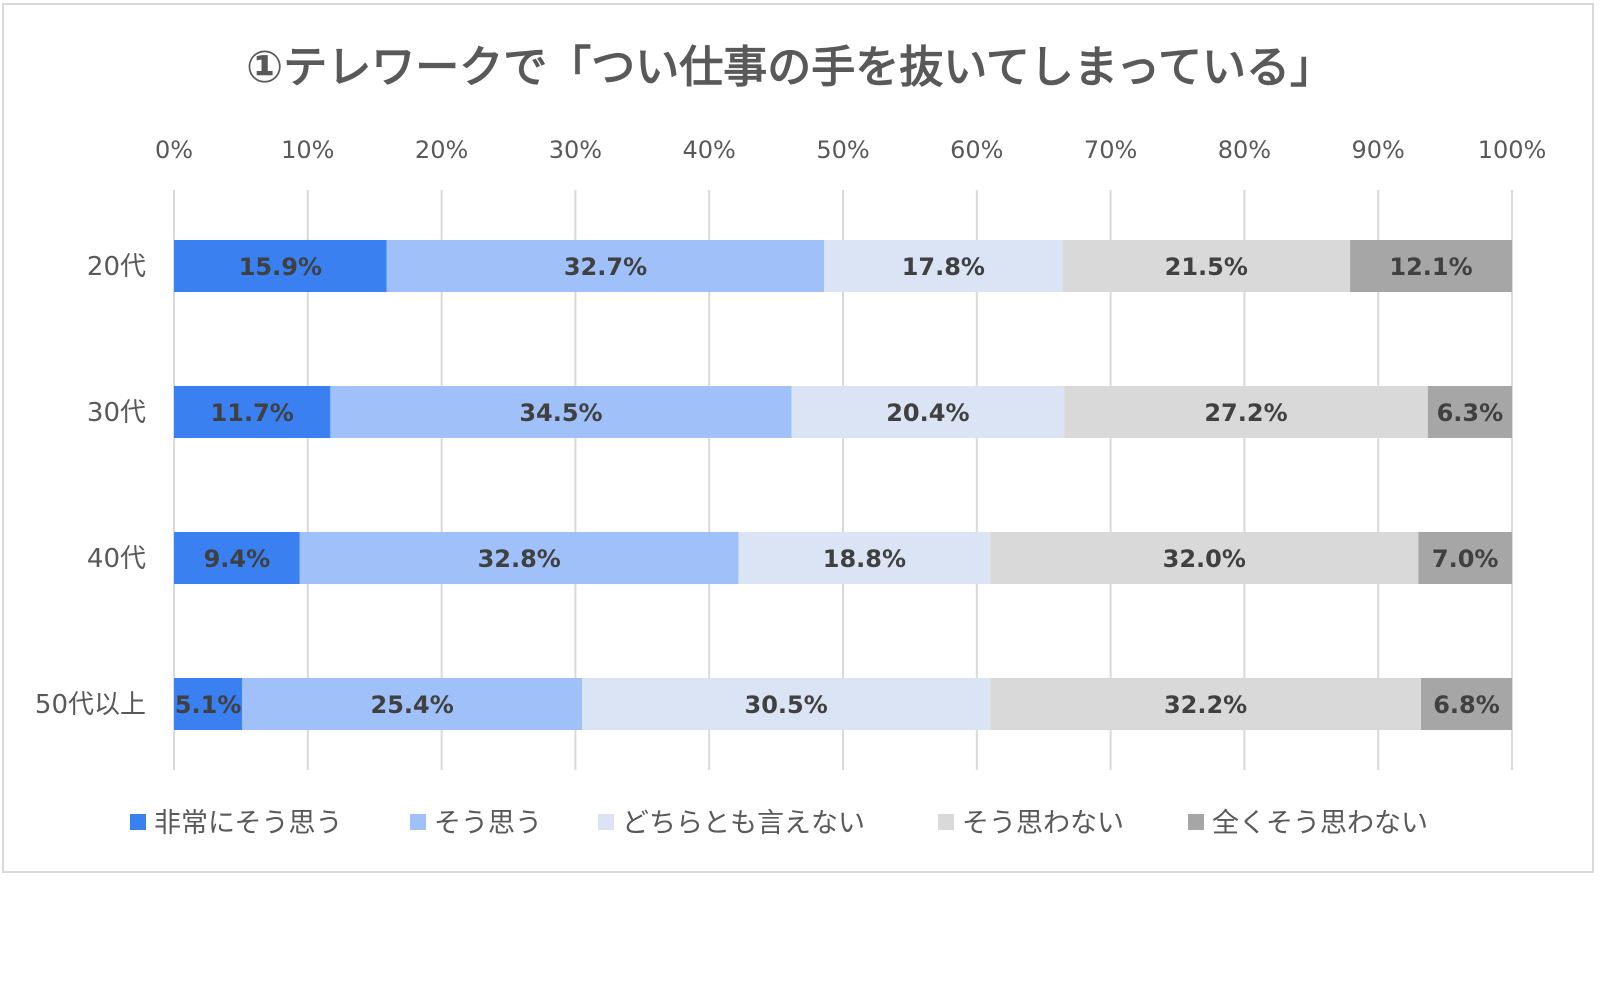 The image size is (1600, 1007). Describe the element at coordinates (248, 823) in the screenshot. I see `legend-label: 非常にそう思う` at that location.